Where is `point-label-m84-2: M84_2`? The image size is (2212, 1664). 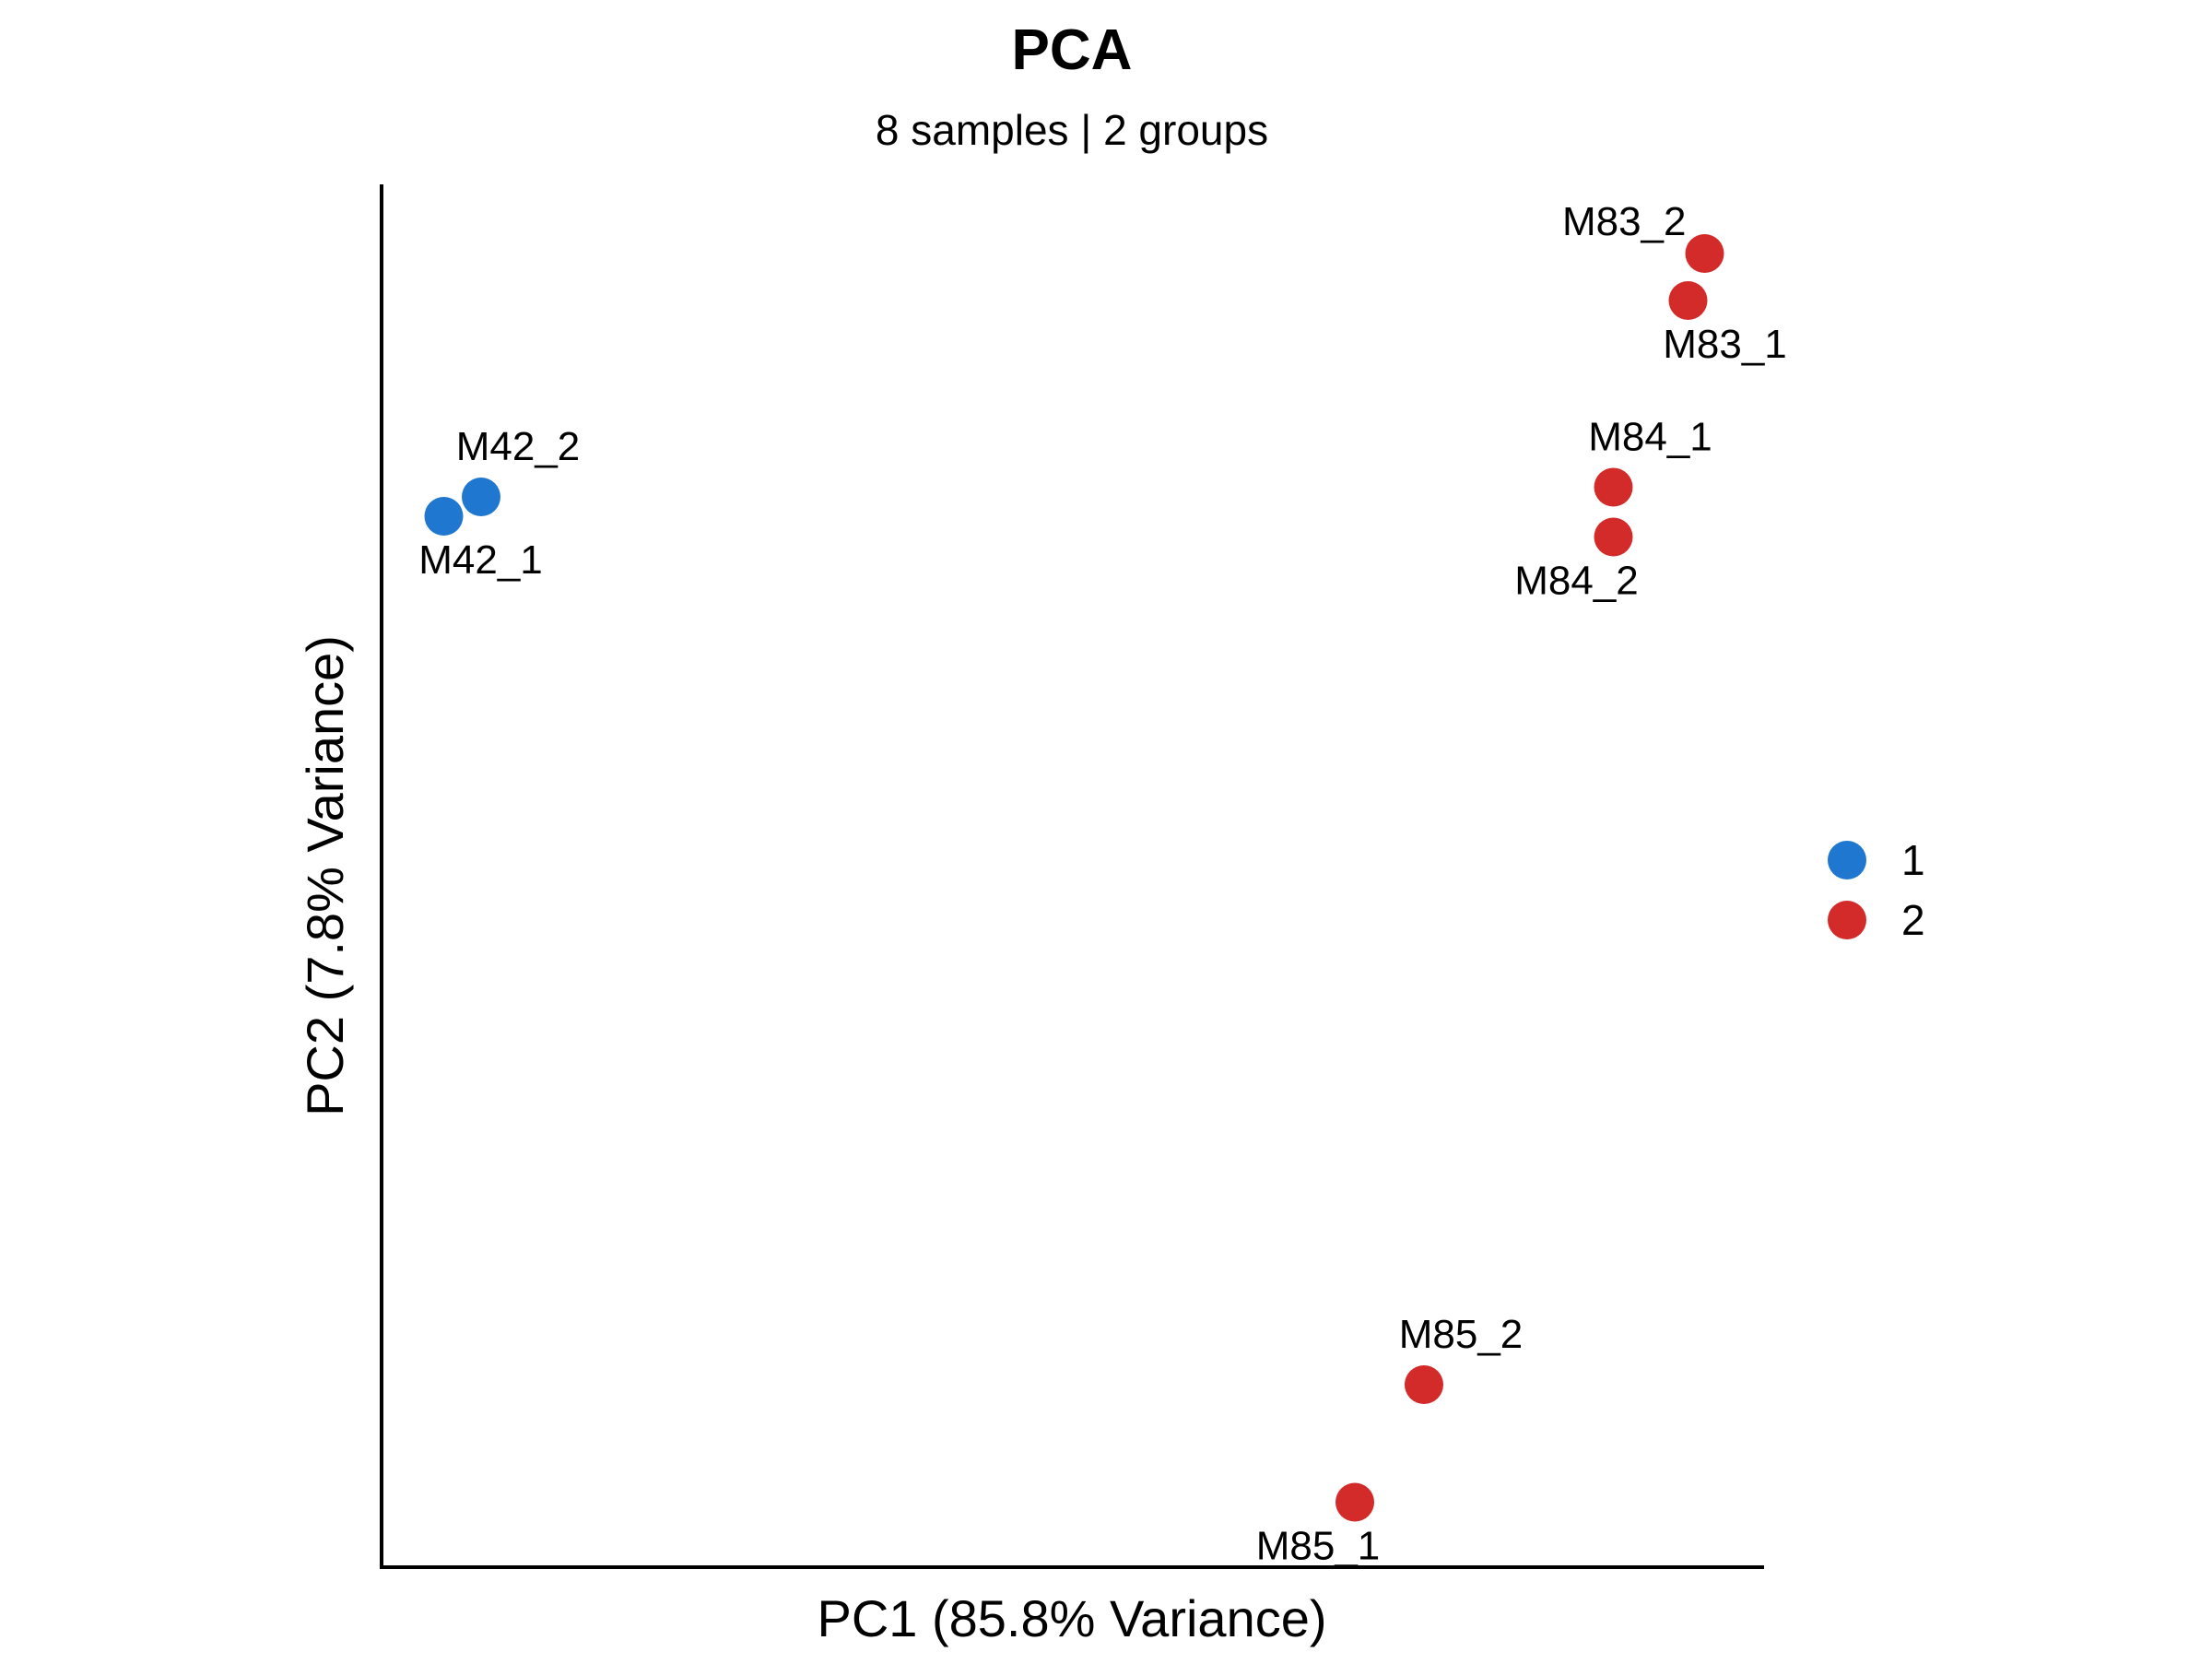 point-label-m84-2: M84_2 is located at coordinates (1576, 581).